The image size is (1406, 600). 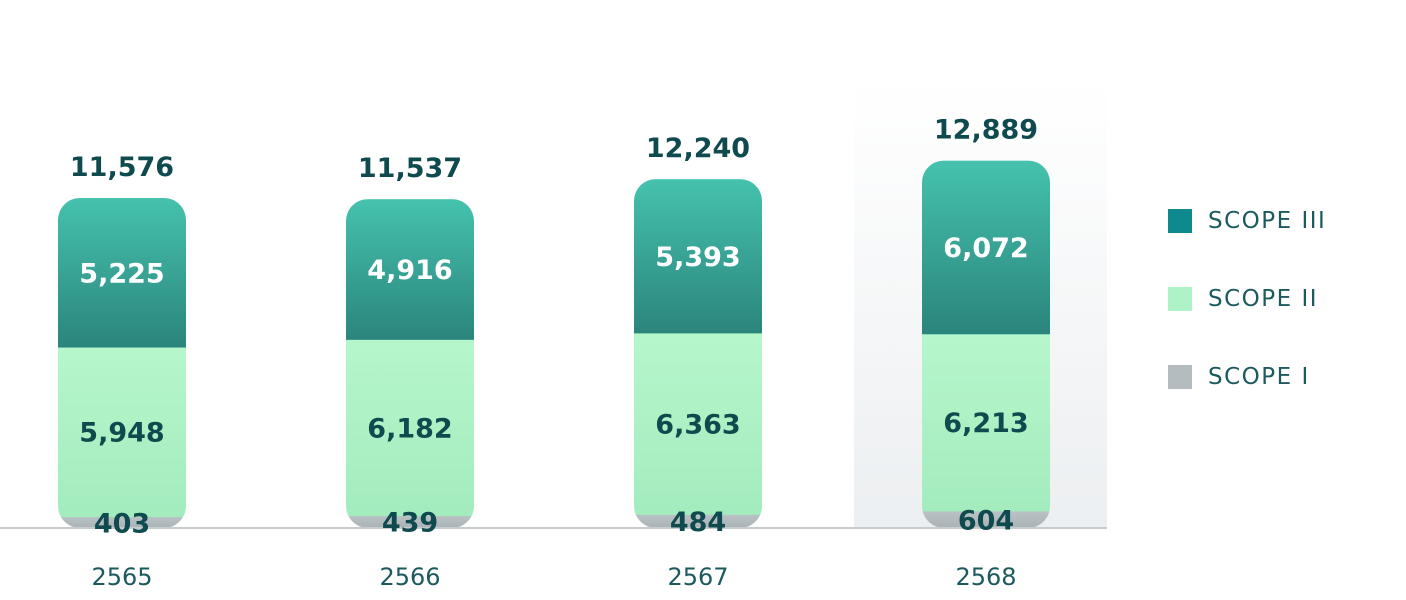 I want to click on scope-ii-value-label: 6,213, so click(x=985, y=423).